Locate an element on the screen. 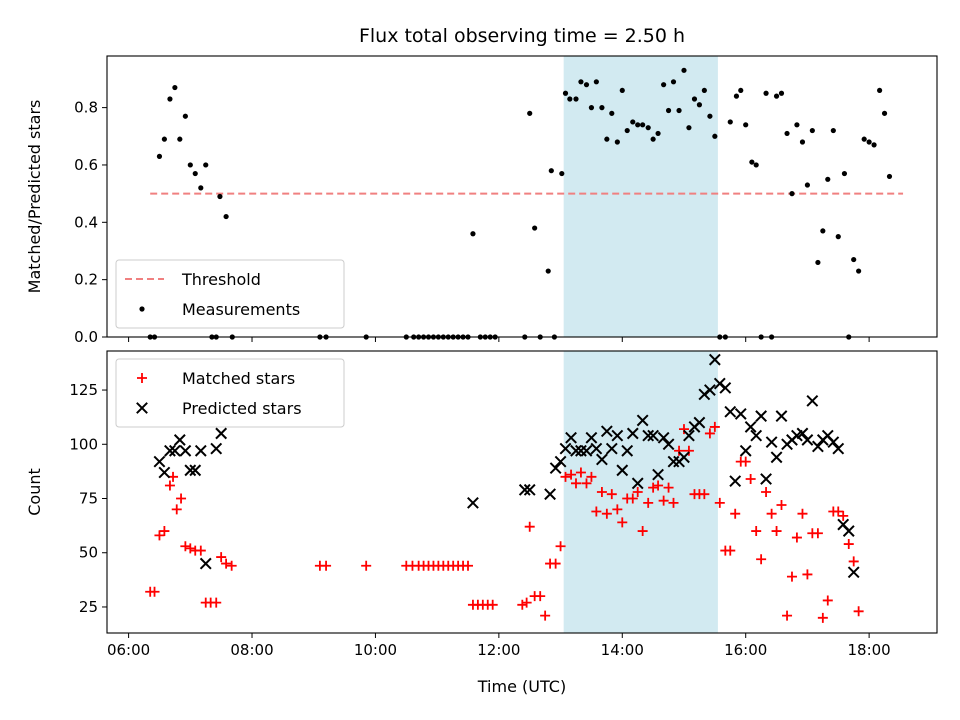  x-tick-label: 18:00 is located at coordinates (869, 650).